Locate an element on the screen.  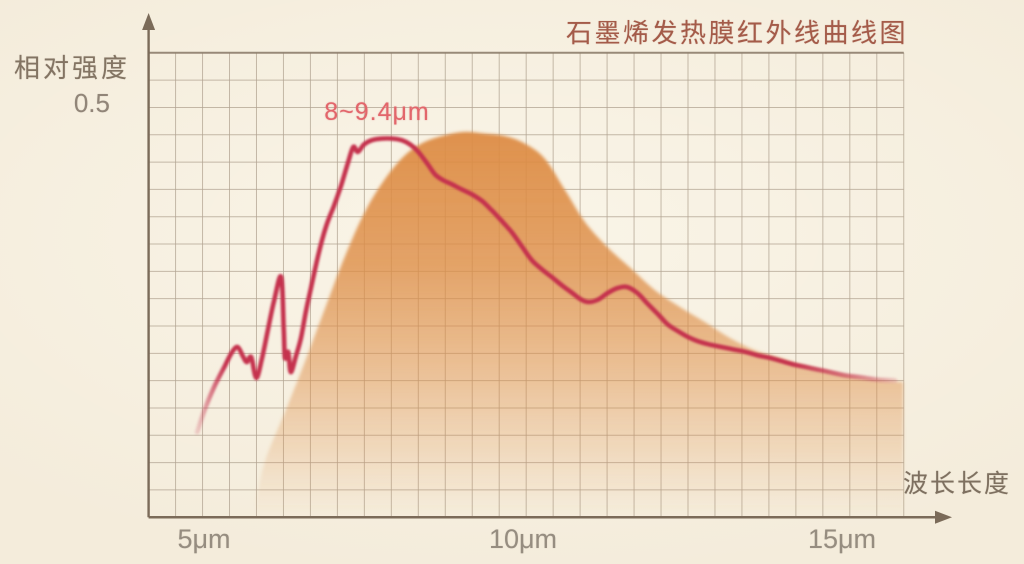
x-tick-10um: 10μm is located at coordinates (523, 539).